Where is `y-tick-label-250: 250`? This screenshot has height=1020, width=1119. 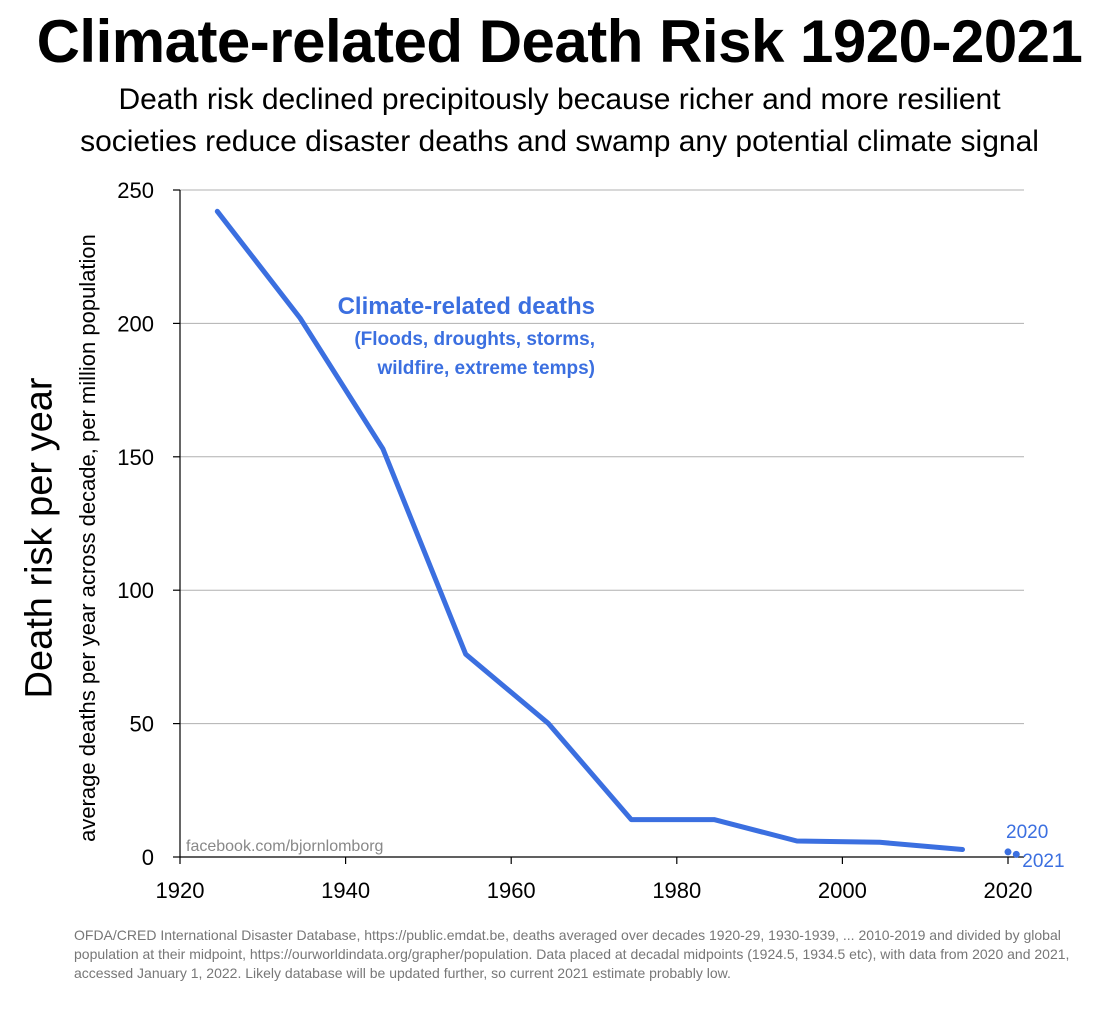
y-tick-label-250: 250 is located at coordinates (135, 190).